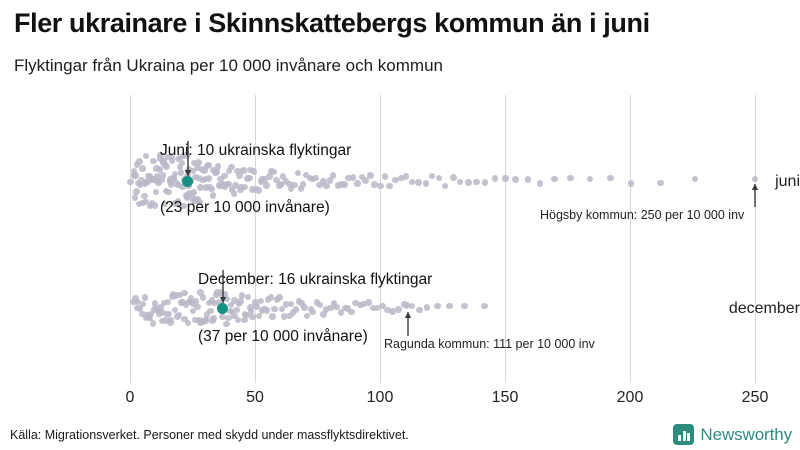  What do you see at coordinates (746, 434) in the screenshot?
I see `brand-name: Newsworthy` at bounding box center [746, 434].